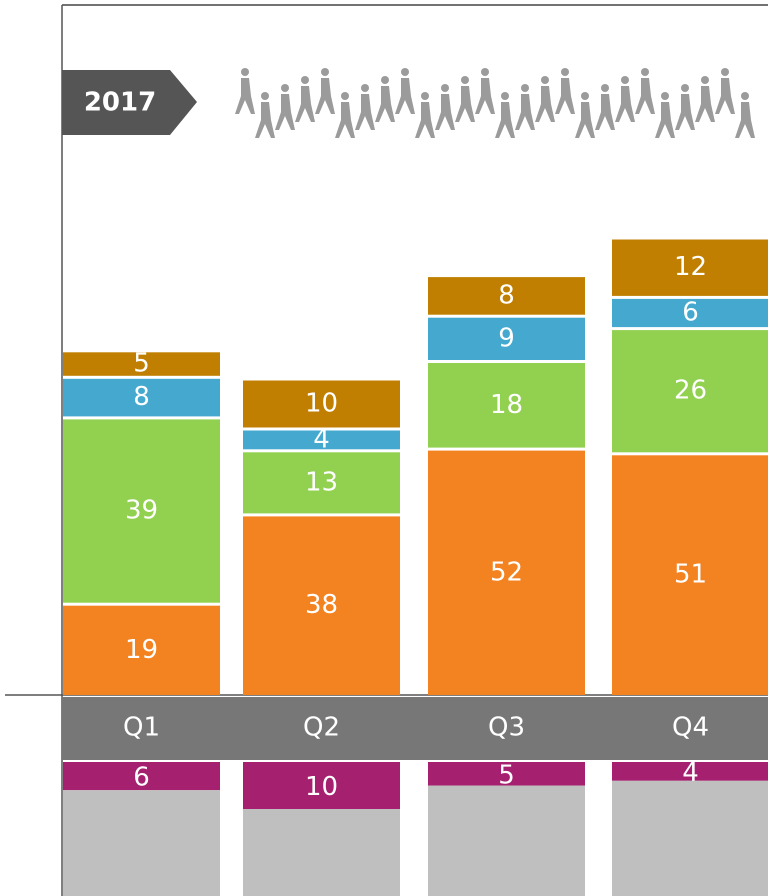 The image size is (768, 896). Describe the element at coordinates (120, 103) in the screenshot. I see `year-label: 2017` at that location.